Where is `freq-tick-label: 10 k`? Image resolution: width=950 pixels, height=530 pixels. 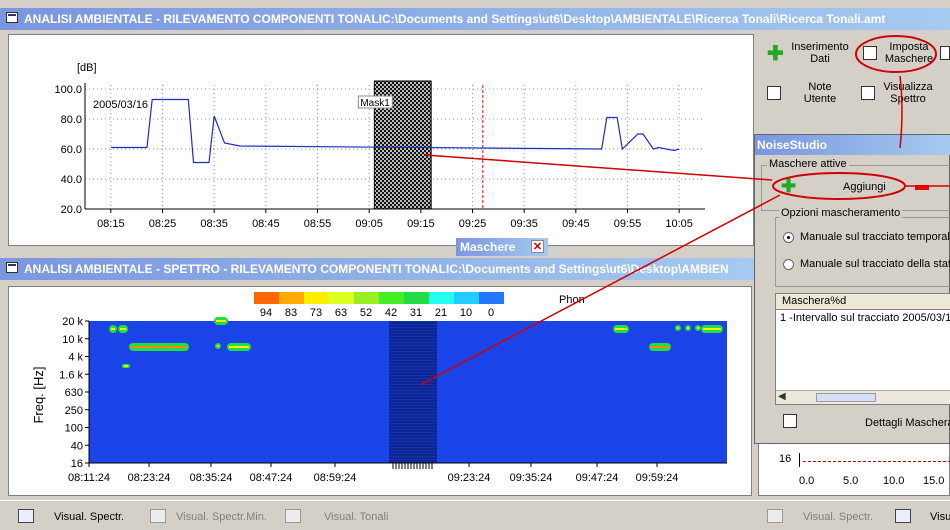 freq-tick-label: 10 k is located at coordinates (72, 340).